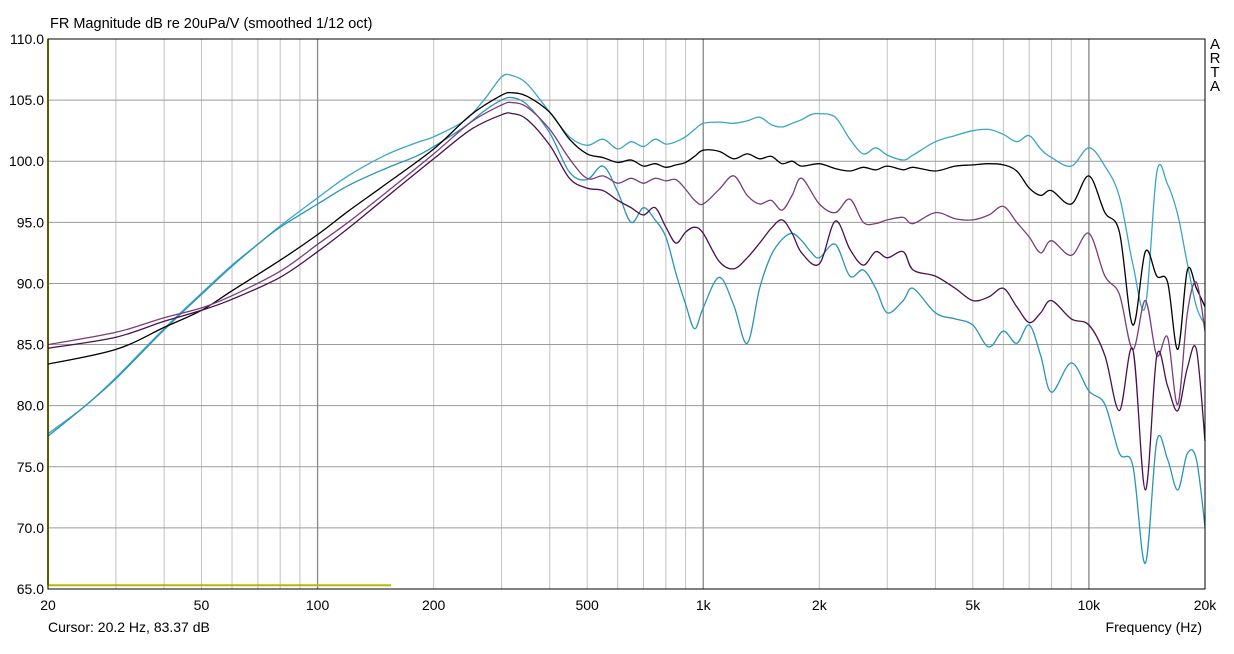 The image size is (1234, 654). Describe the element at coordinates (1090, 605) in the screenshot. I see `x-tick-label: 10k` at that location.